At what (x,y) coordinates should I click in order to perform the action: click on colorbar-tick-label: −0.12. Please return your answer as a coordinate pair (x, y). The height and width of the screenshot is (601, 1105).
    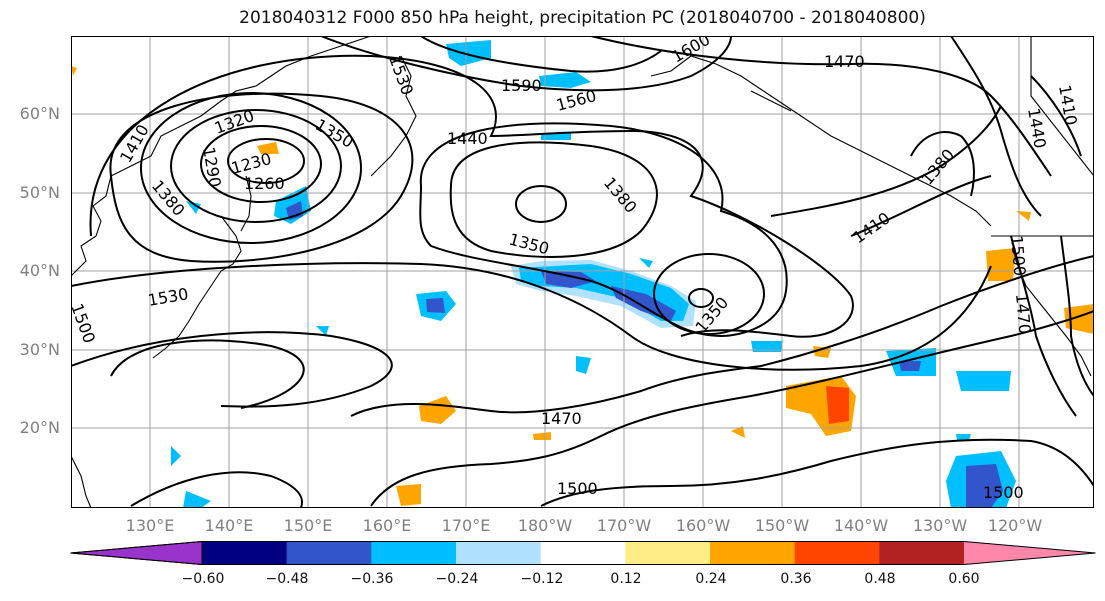
    Looking at the image, I should click on (542, 579).